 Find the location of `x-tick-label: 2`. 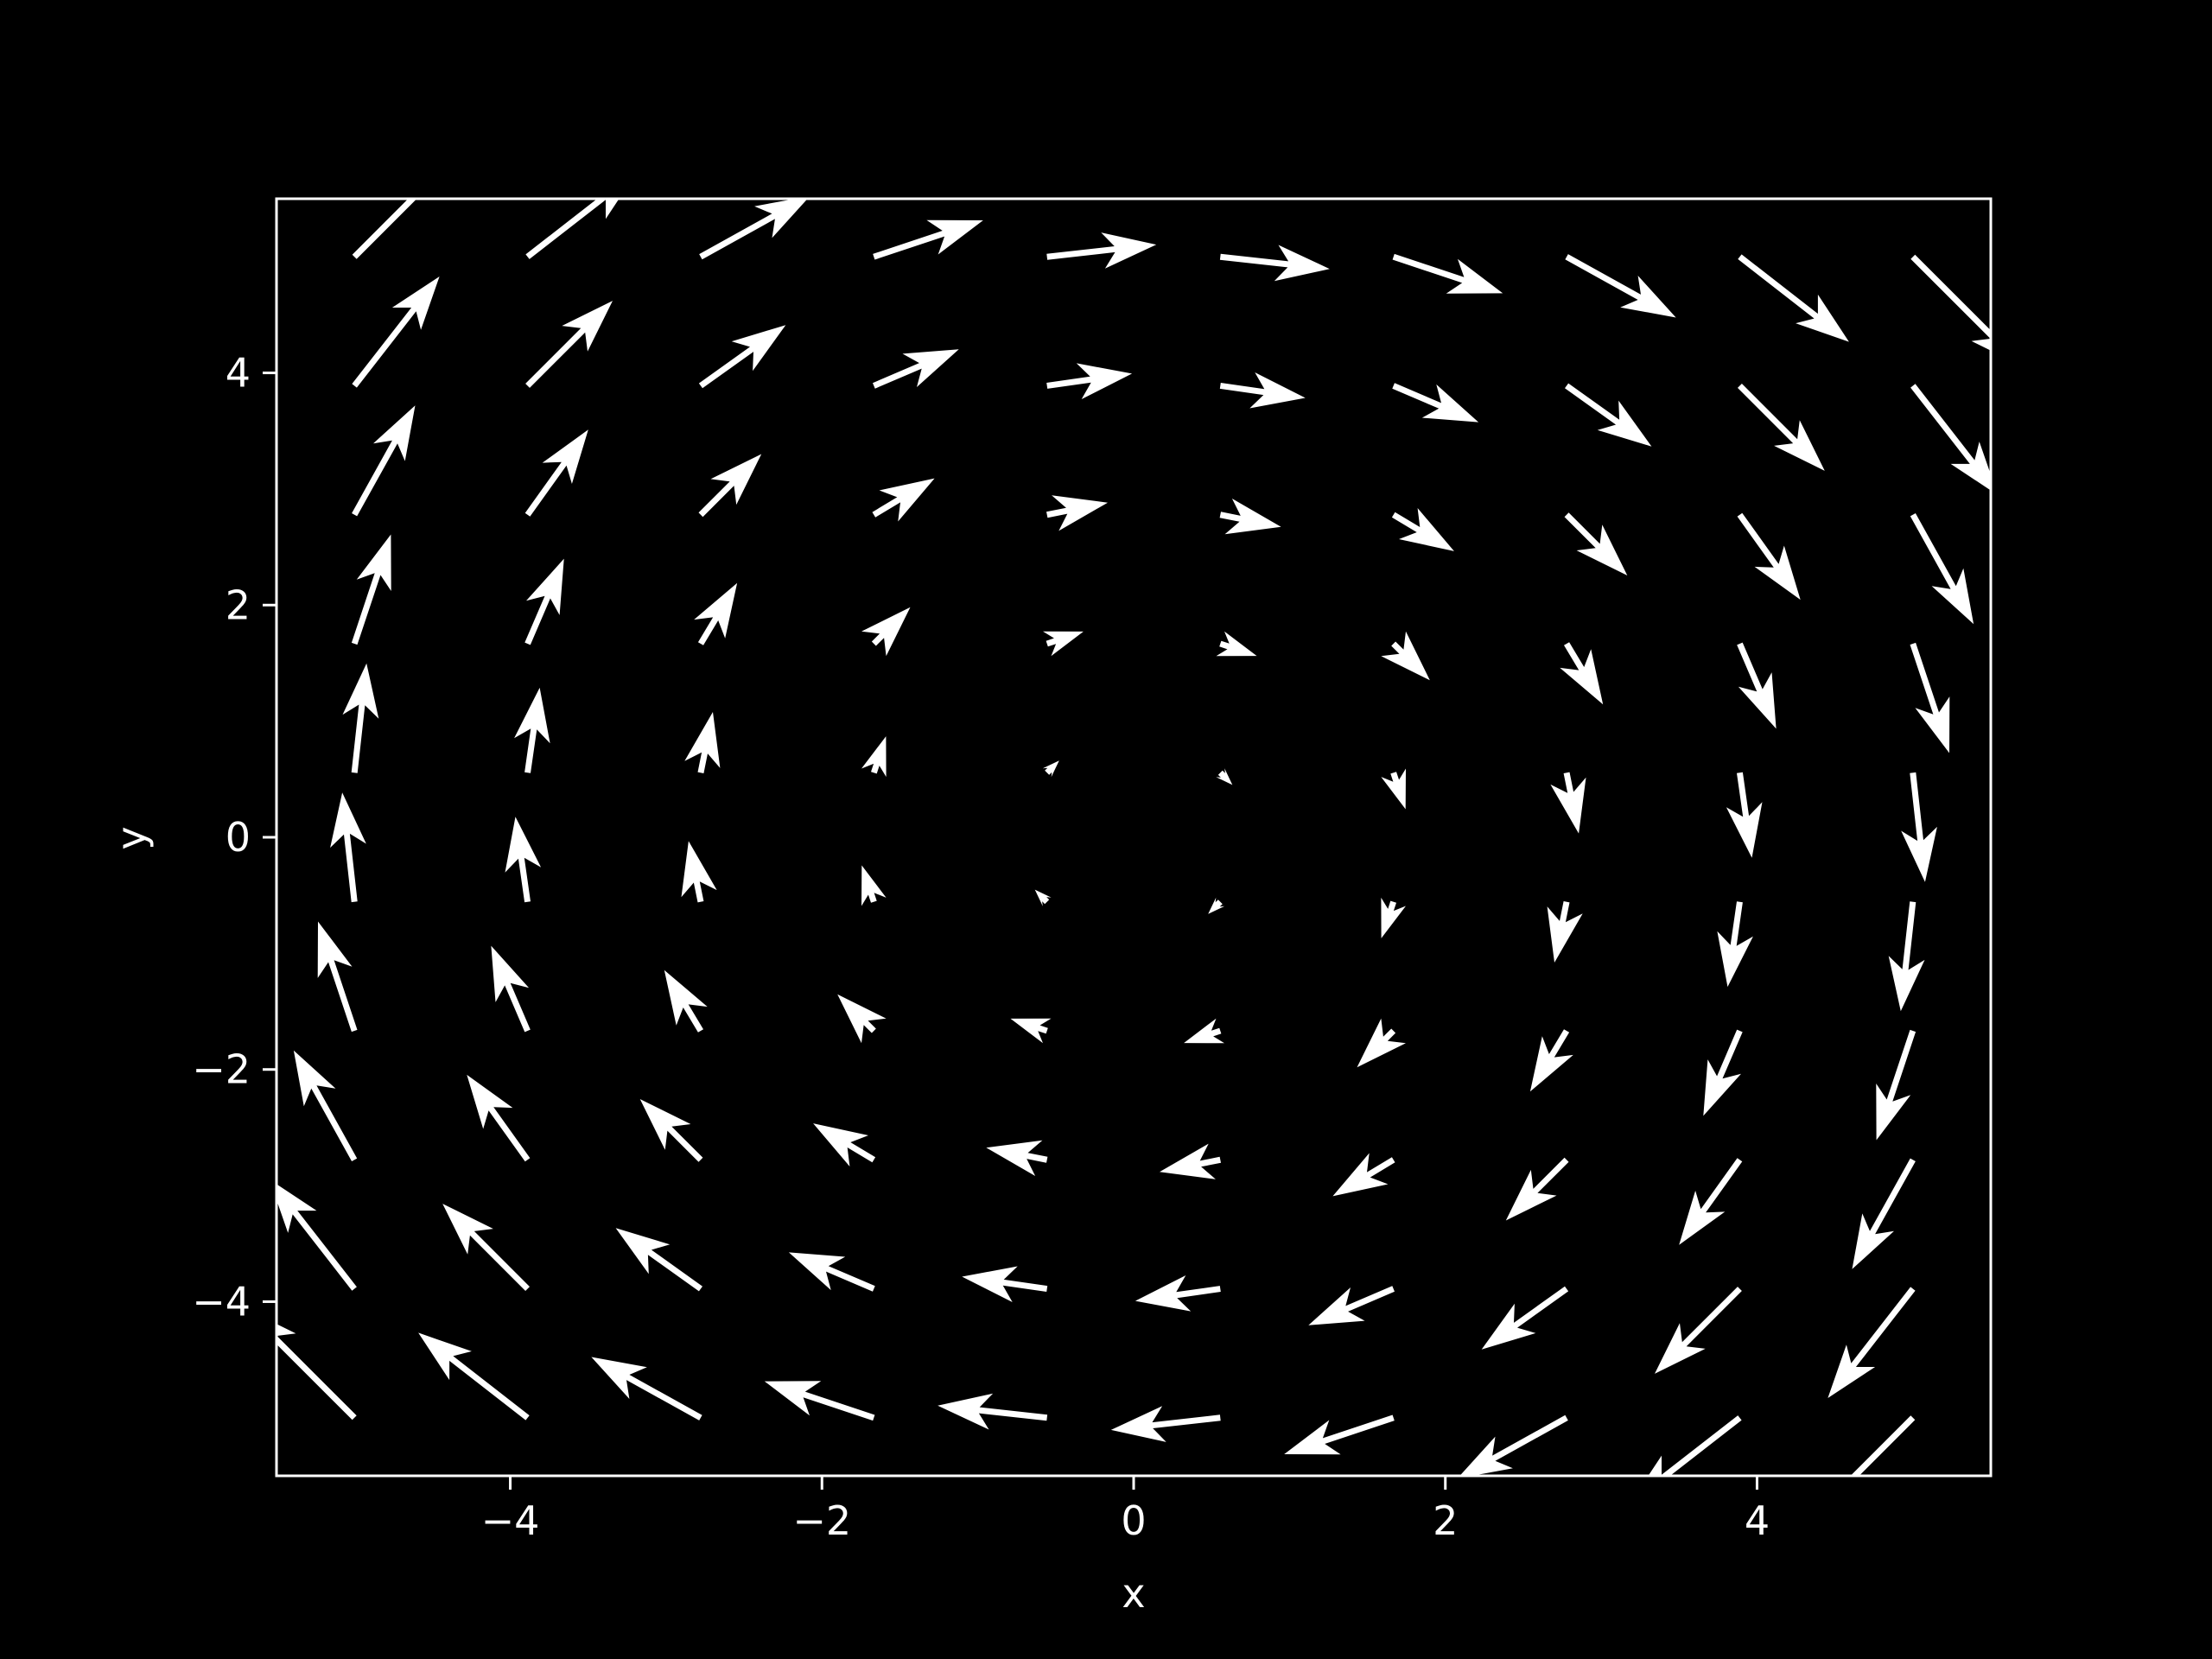

x-tick-label: 2 is located at coordinates (1445, 1520).